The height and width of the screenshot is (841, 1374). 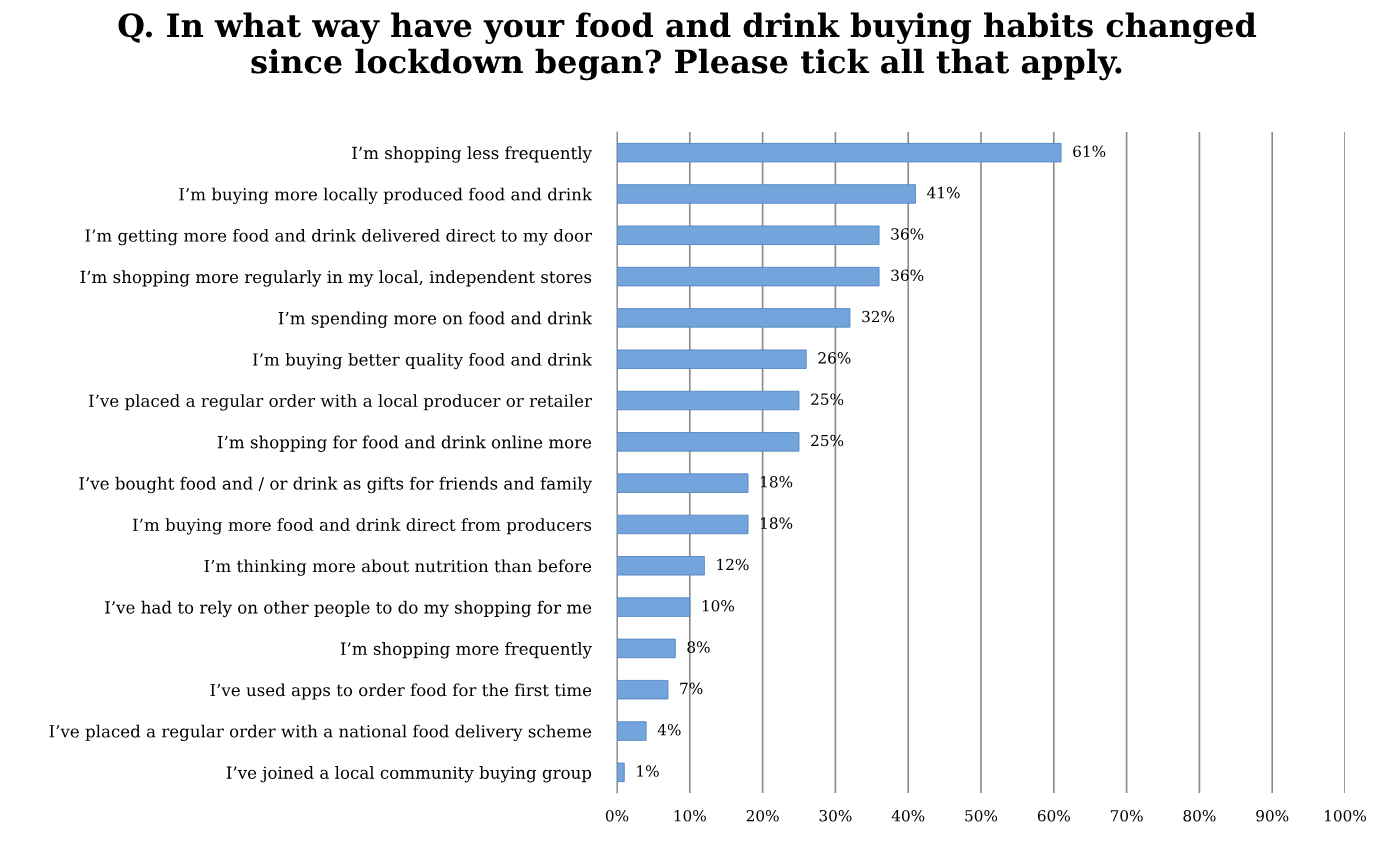 I want to click on y-tick-label: I’ve bought food and / or drink as gifts for friends and family, so click(x=335, y=485).